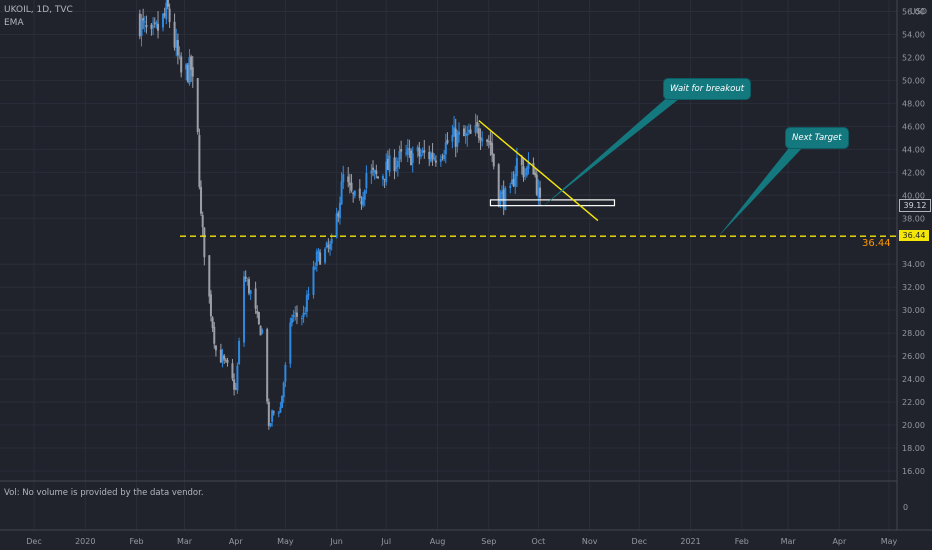 The image size is (932, 550). Describe the element at coordinates (38, 17) in the screenshot. I see `chart-header: UKOIL, 1D, TVC EMA` at that location.